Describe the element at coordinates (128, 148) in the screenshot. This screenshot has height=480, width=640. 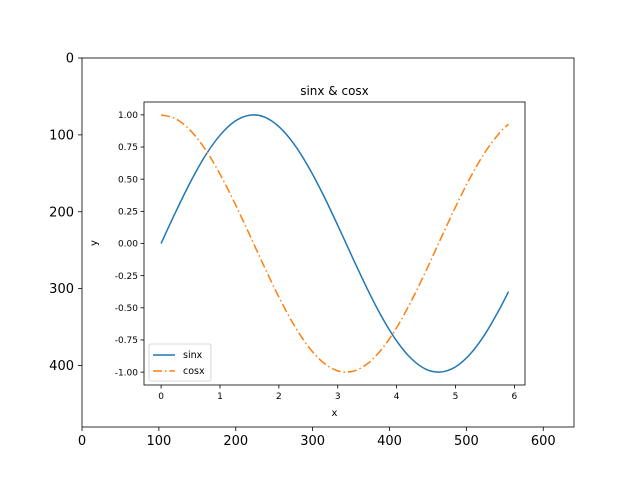
I see `y-tick-label: 0.75` at that location.